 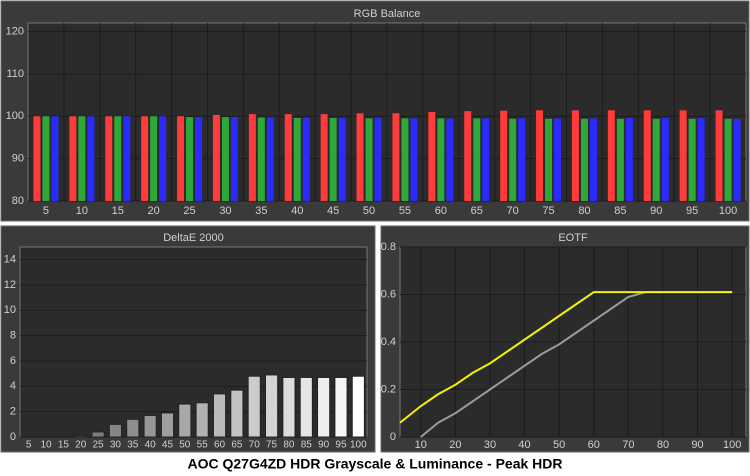 What do you see at coordinates (441, 211) in the screenshot?
I see `x-tick-label: 60` at bounding box center [441, 211].